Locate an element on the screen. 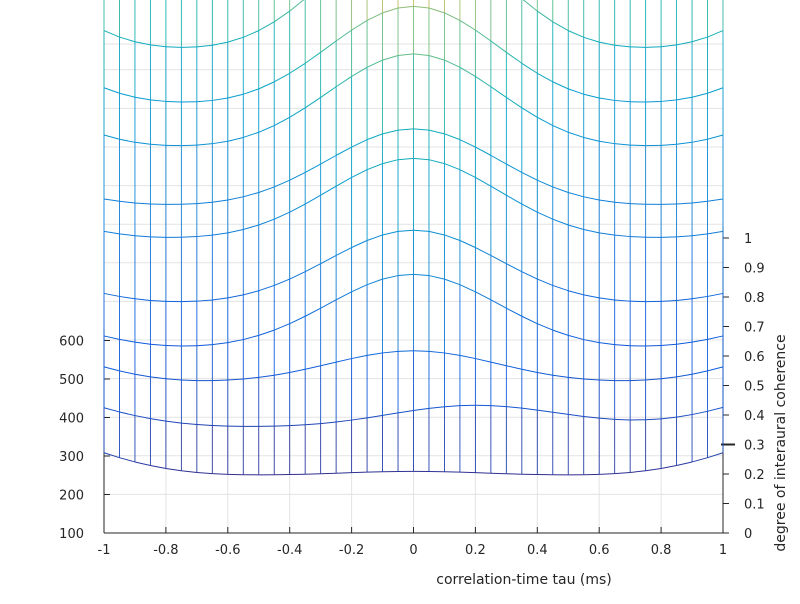  y-tick-label: 0.2 is located at coordinates (754, 475).